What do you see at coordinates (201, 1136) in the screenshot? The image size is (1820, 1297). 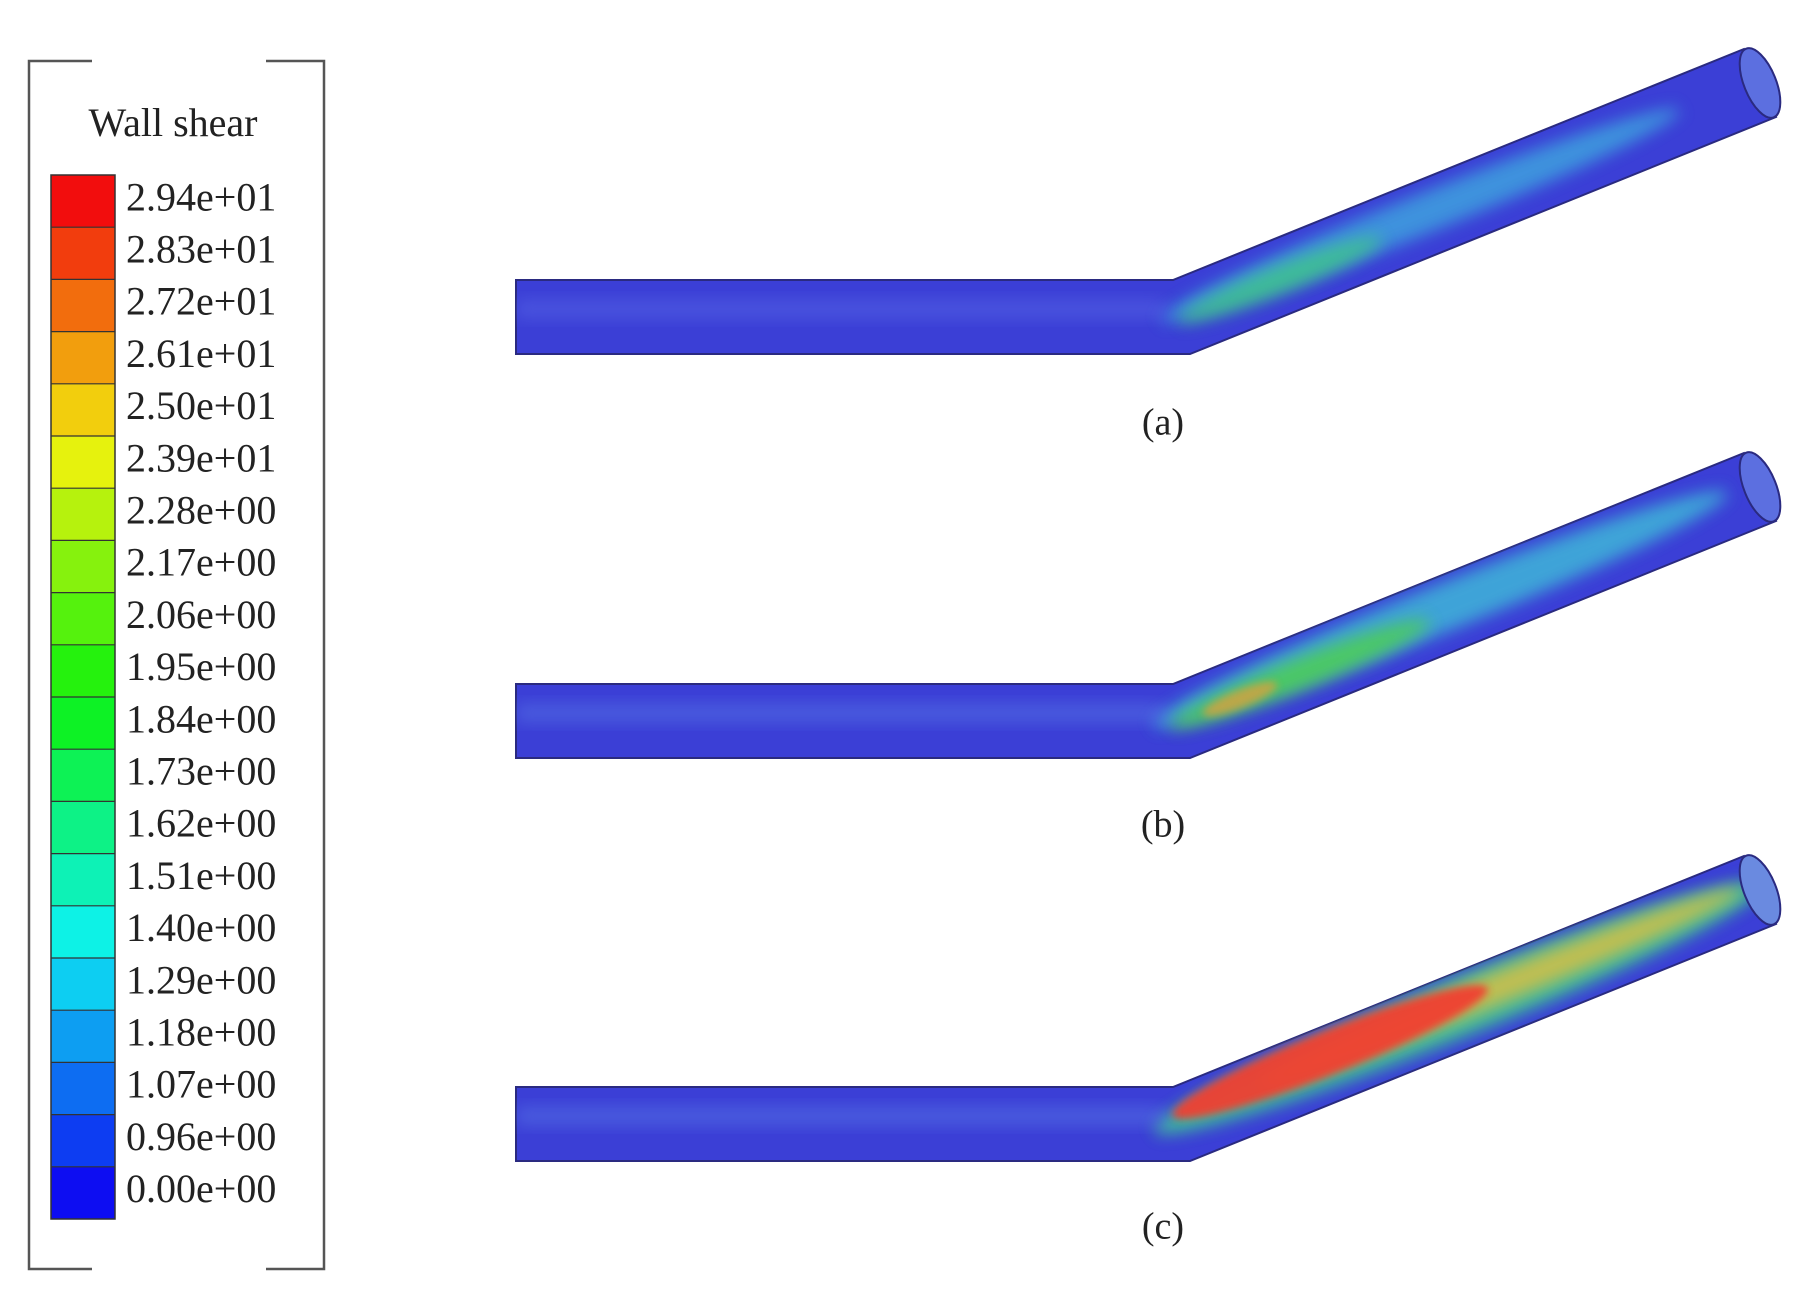 I see `legend-label: 0.96e+00` at bounding box center [201, 1136].